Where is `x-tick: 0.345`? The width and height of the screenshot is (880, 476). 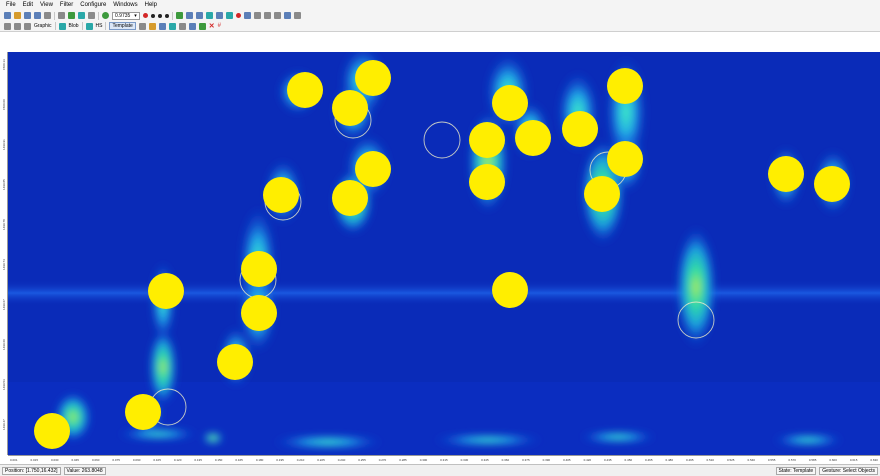
x-tick: 0.345 is located at coordinates (485, 460).